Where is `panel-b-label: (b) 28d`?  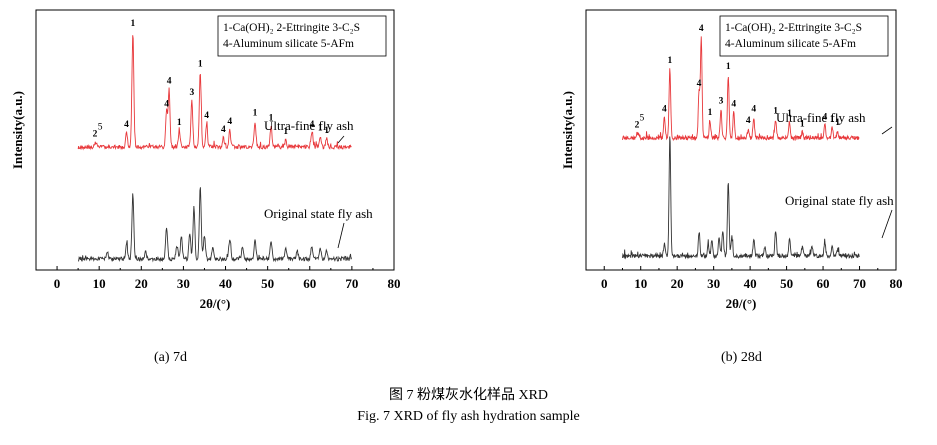
panel-b-label: (b) 28d is located at coordinates (741, 357).